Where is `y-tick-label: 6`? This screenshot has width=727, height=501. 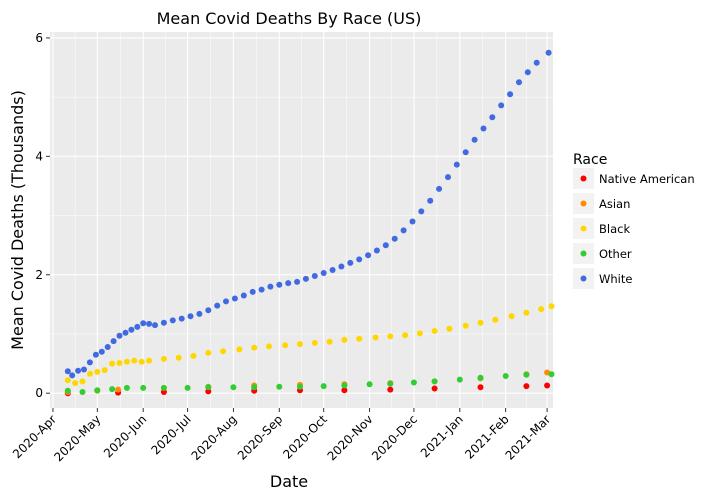
y-tick-label: 6 is located at coordinates (39, 38).